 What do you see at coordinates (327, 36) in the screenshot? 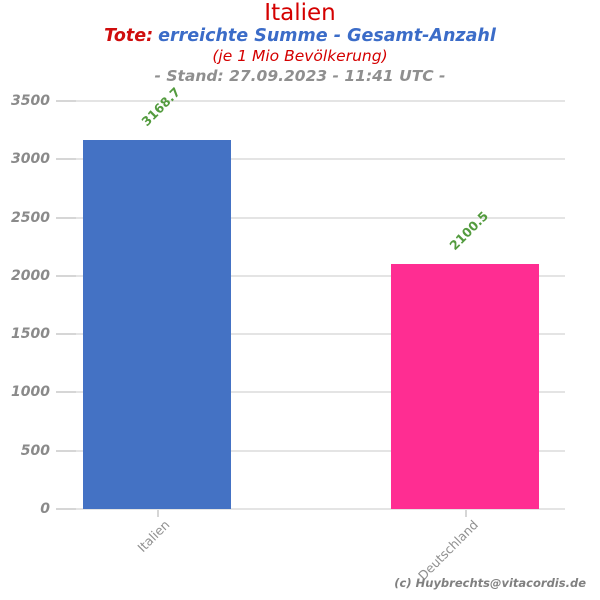
I see `subtitle-main: erreichte Summe - Gesamt-Anzahl` at bounding box center [327, 36].